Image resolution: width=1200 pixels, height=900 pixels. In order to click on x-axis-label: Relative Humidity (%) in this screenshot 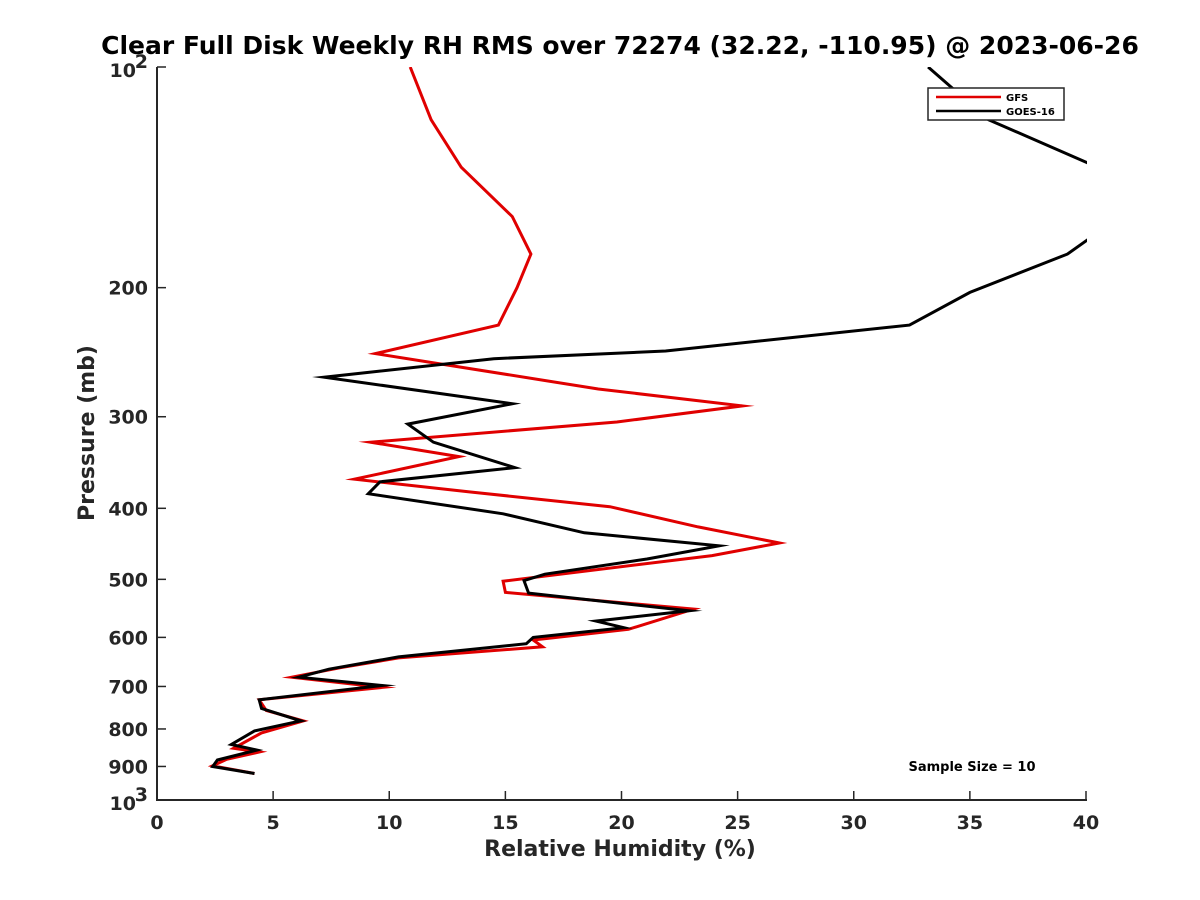, I will do `click(620, 849)`.